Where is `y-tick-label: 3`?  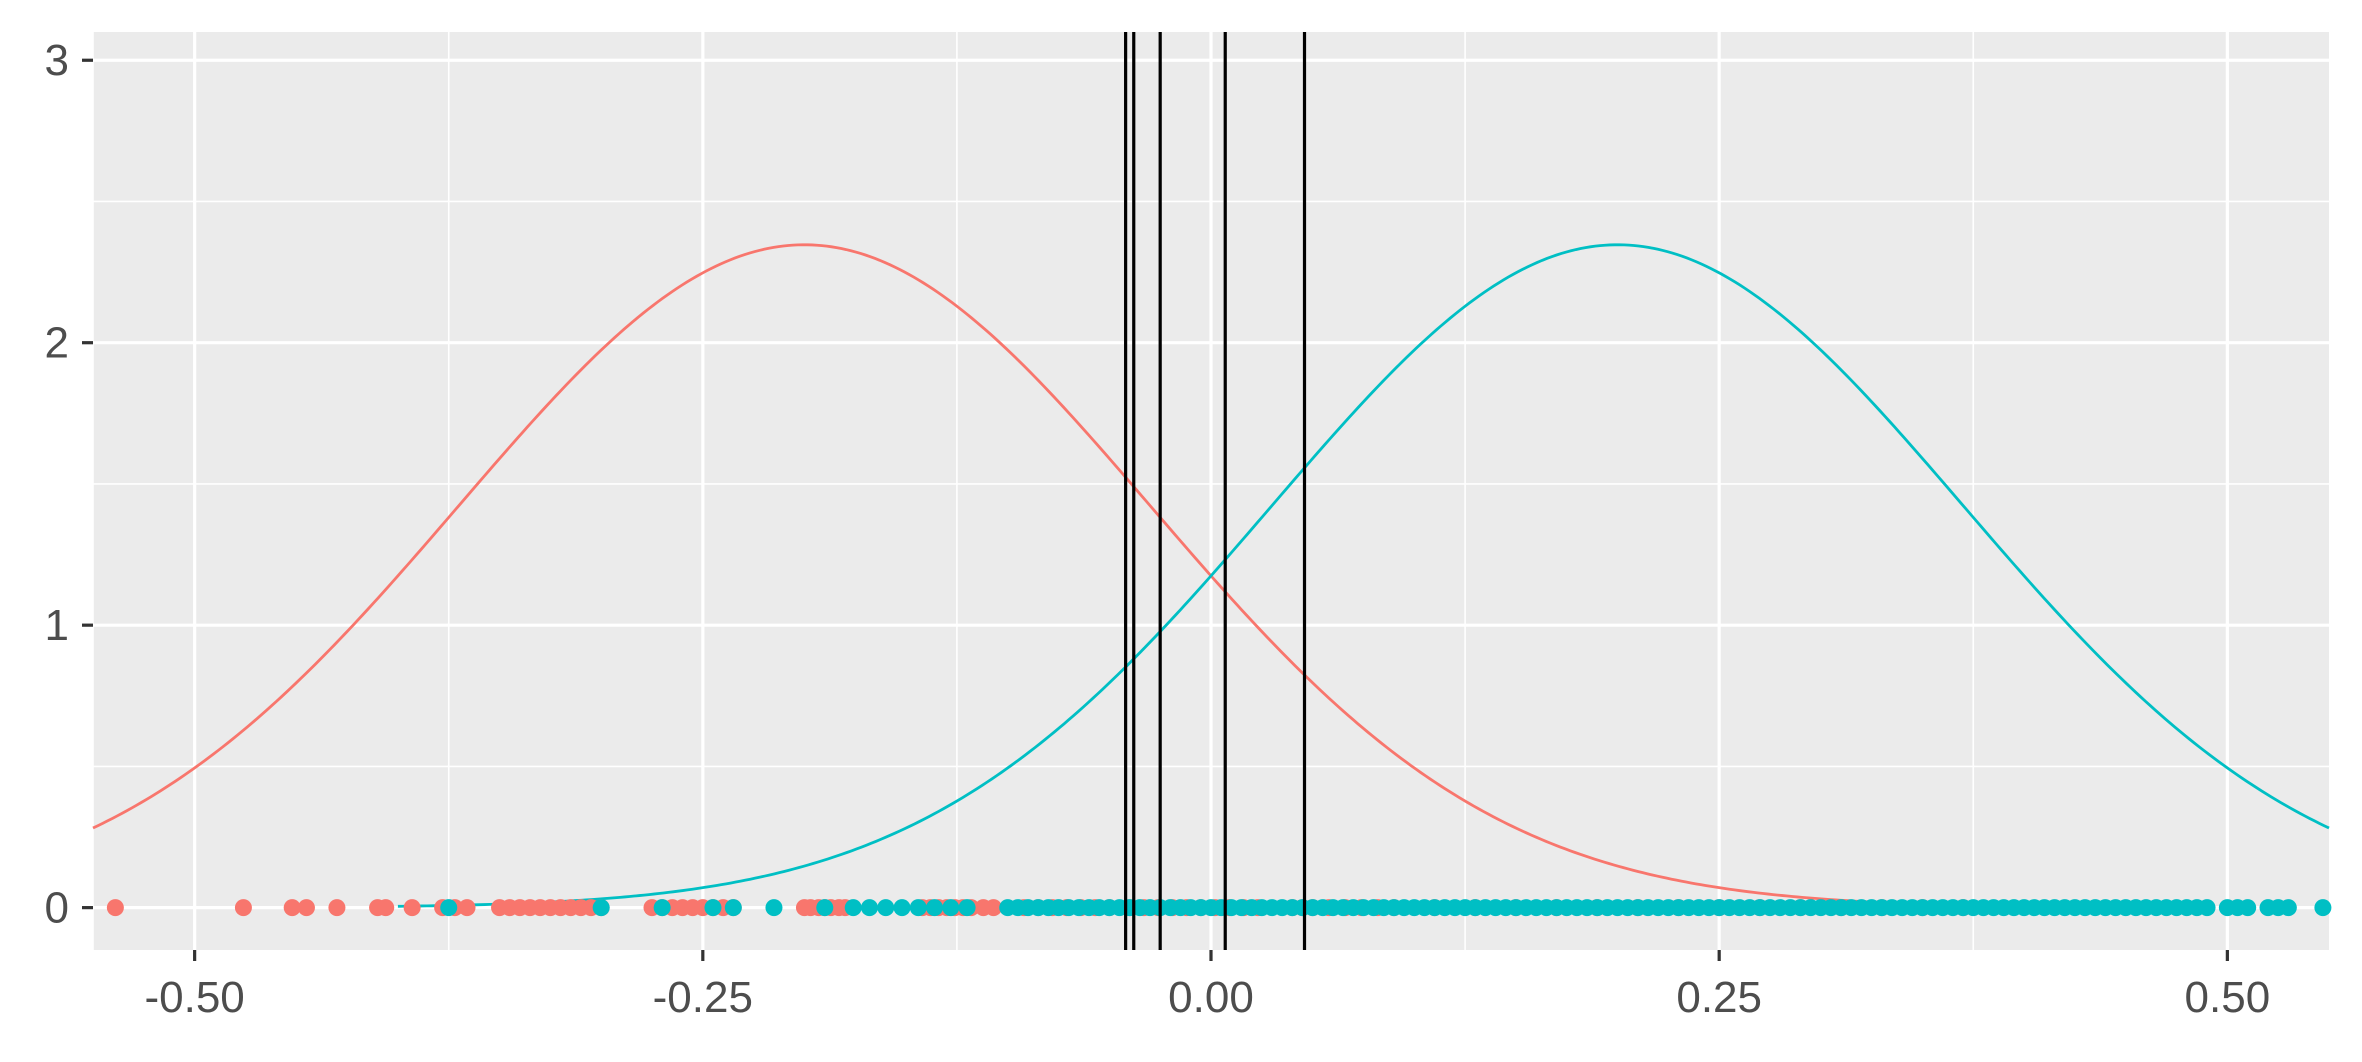 y-tick-label: 3 is located at coordinates (57, 60).